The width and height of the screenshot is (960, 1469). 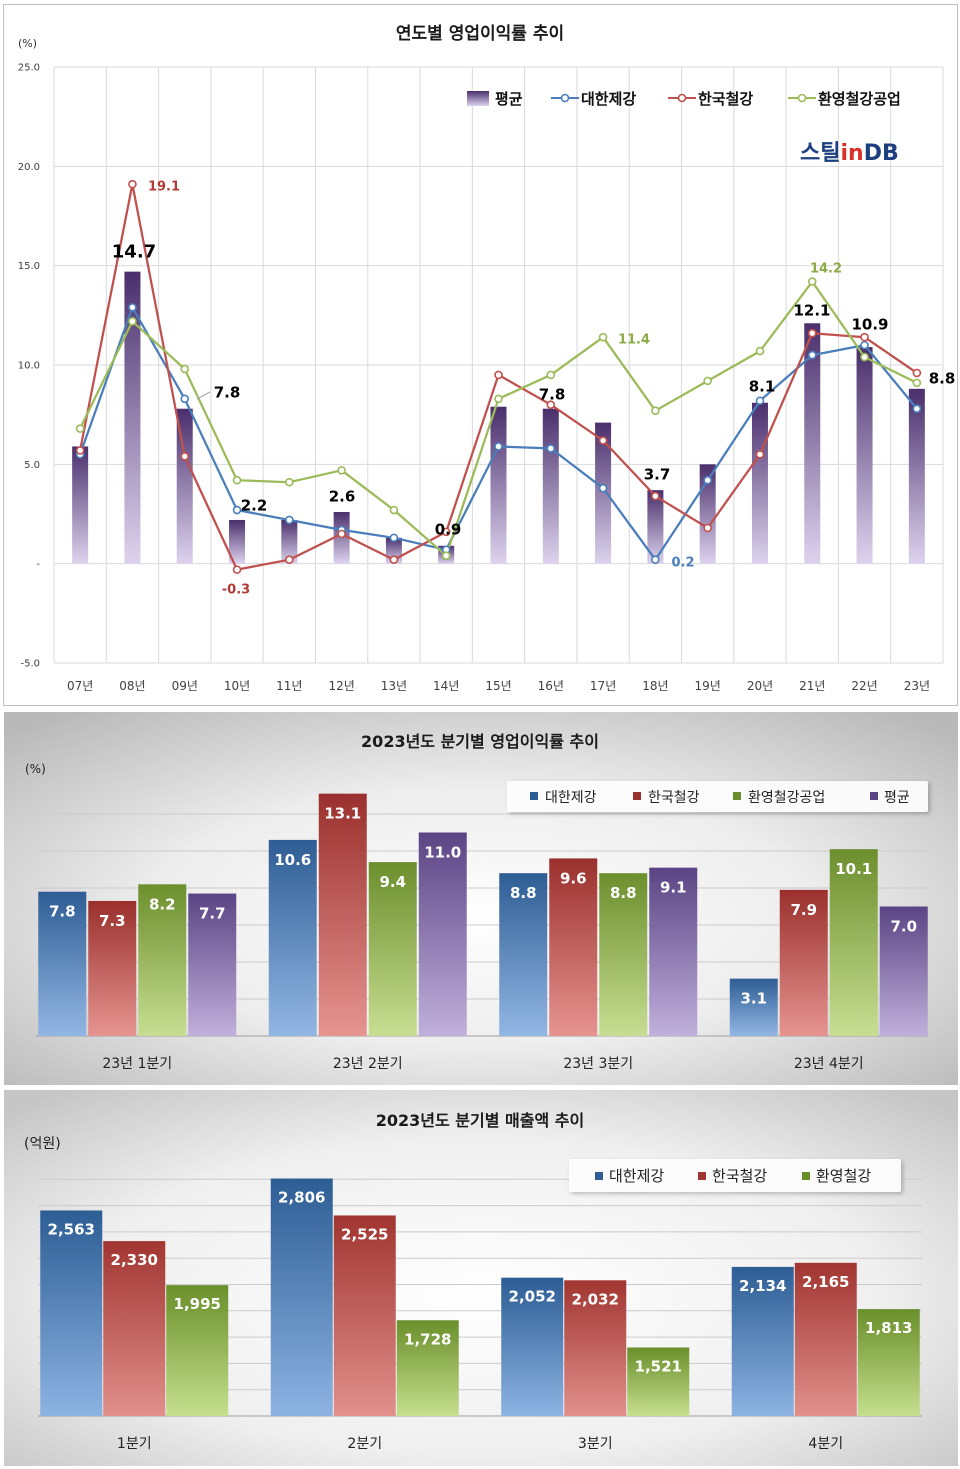 What do you see at coordinates (29, 68) in the screenshot?
I see `y-tick-label: 25.0` at bounding box center [29, 68].